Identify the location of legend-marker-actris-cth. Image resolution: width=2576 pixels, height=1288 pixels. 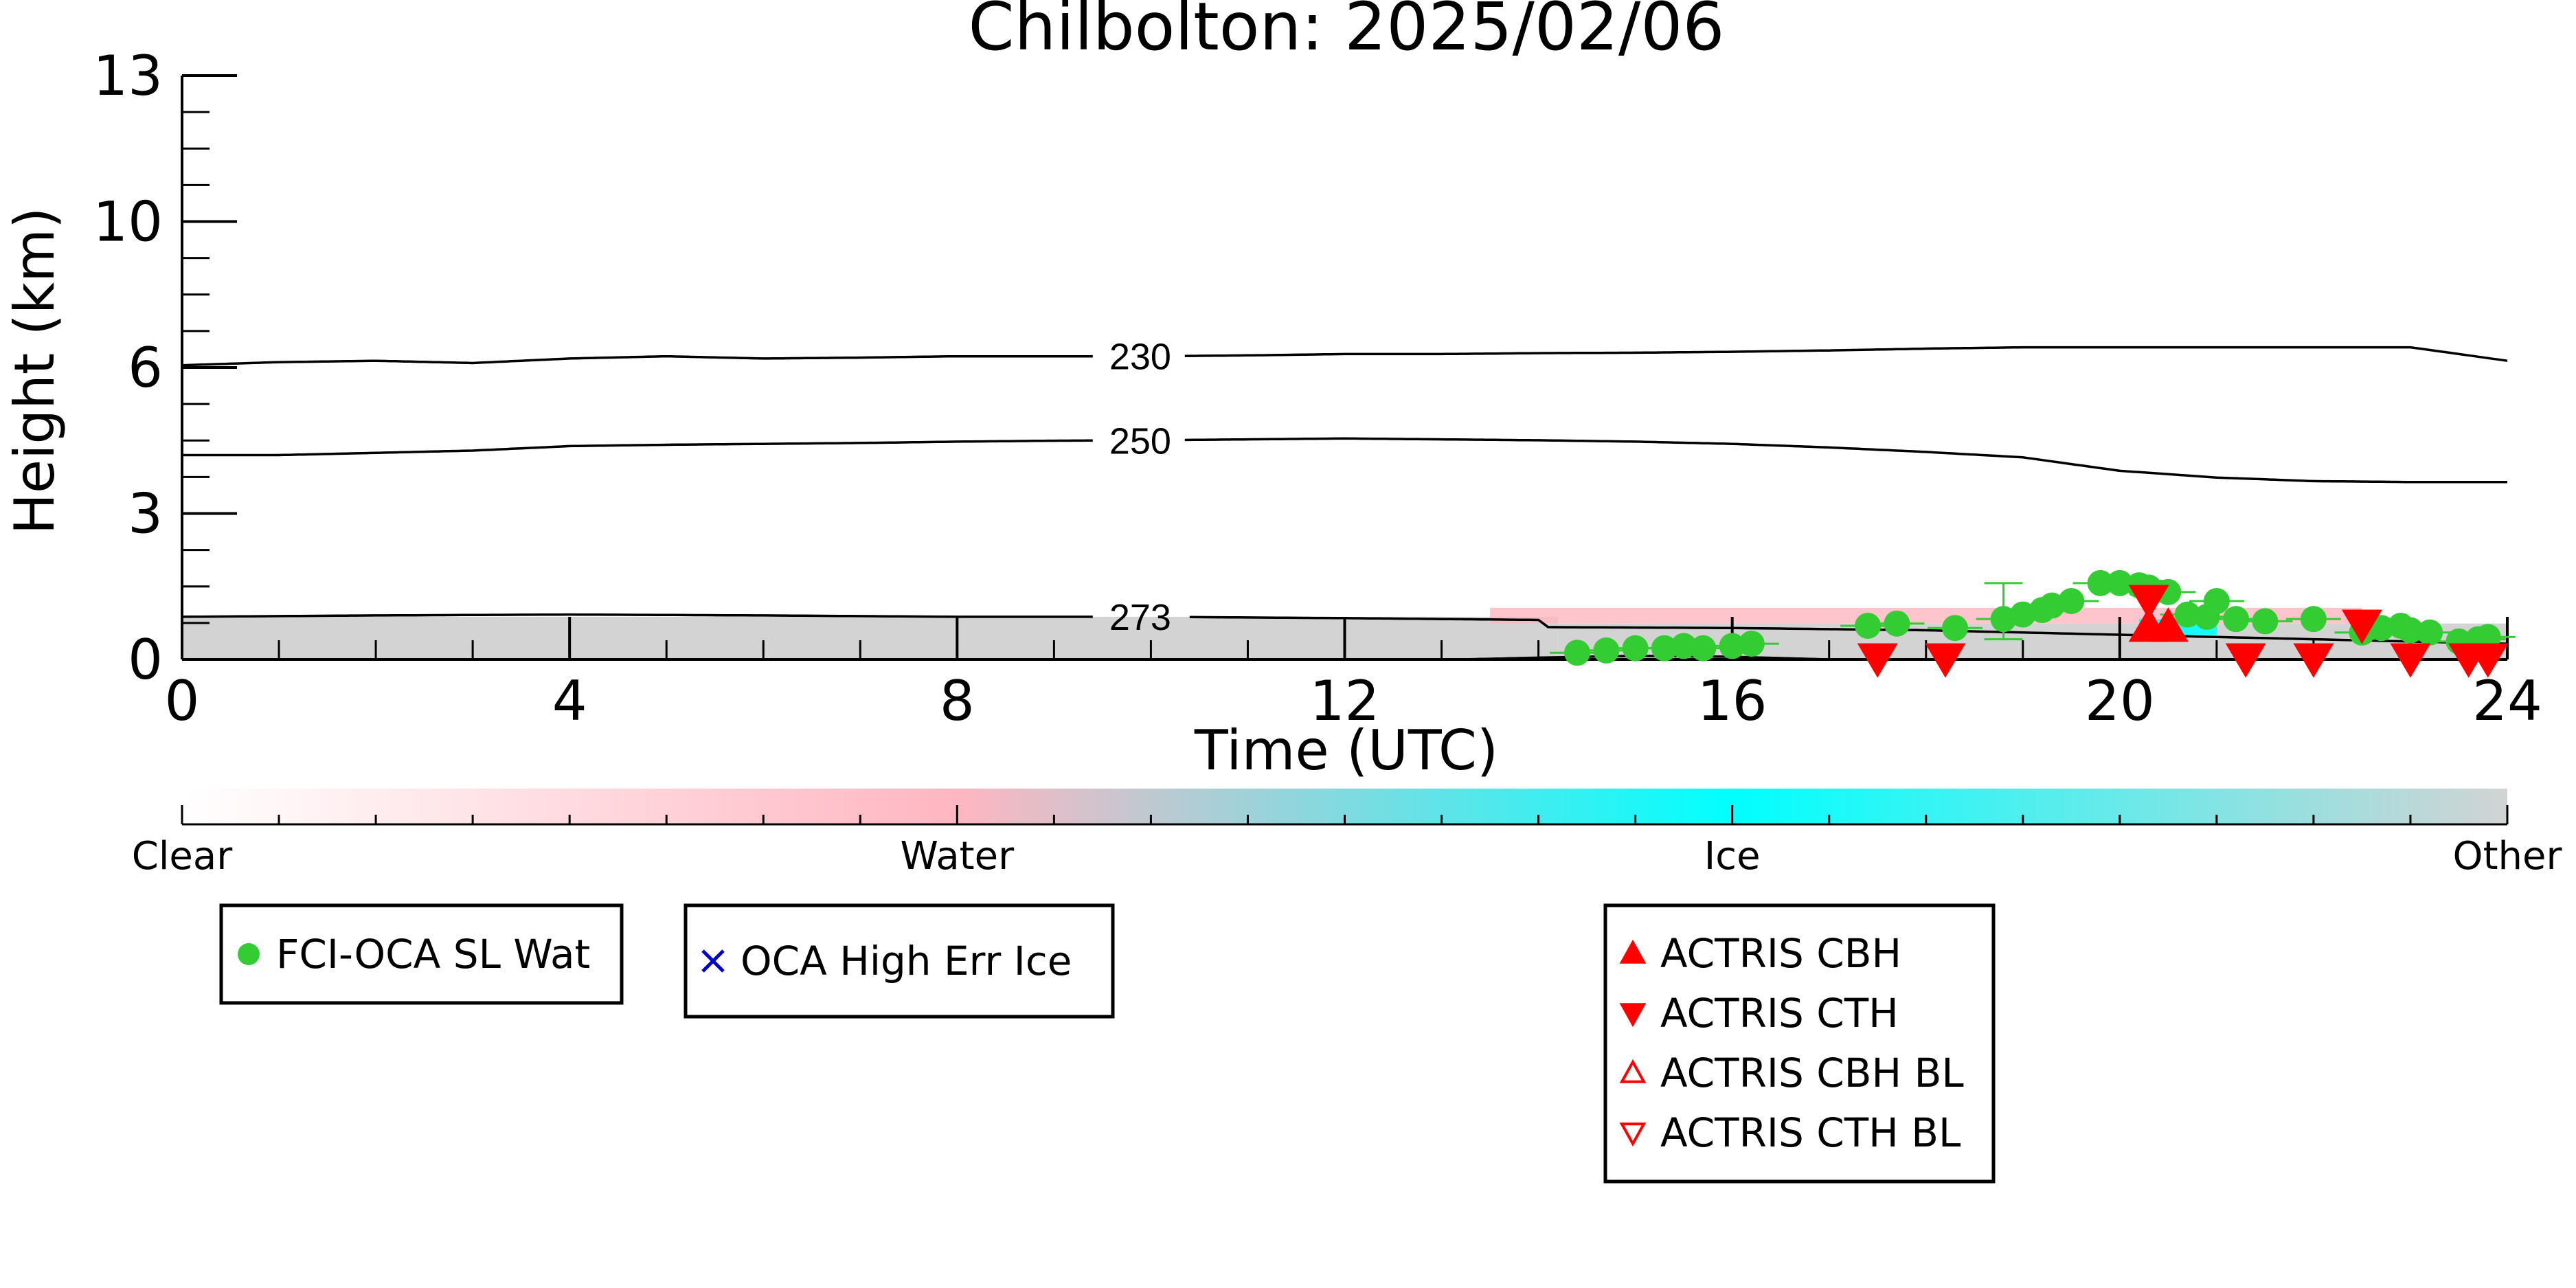
(1633, 1015).